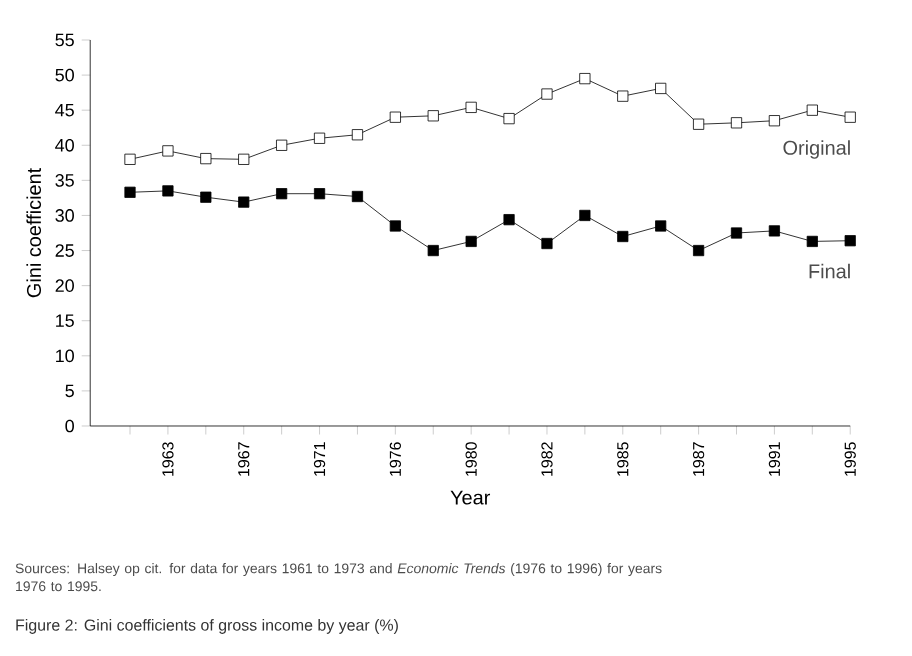  Describe the element at coordinates (65, 356) in the screenshot. I see `y-tick-label: 10` at that location.